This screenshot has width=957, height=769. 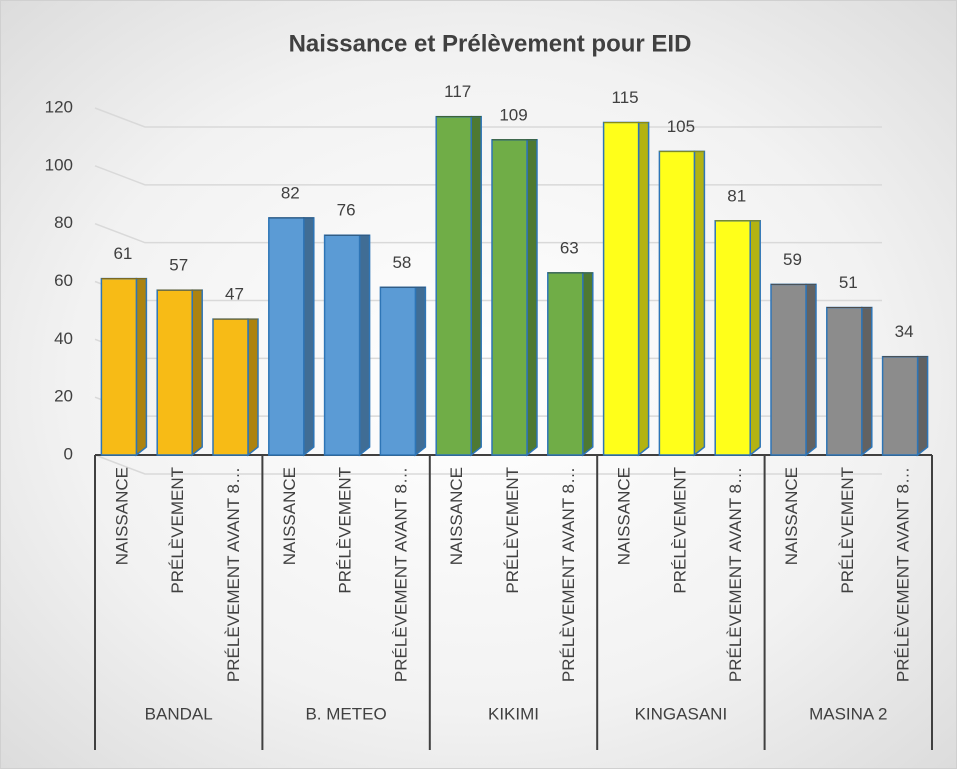 What do you see at coordinates (68, 453) in the screenshot?
I see `y-tick-label: 0` at bounding box center [68, 453].